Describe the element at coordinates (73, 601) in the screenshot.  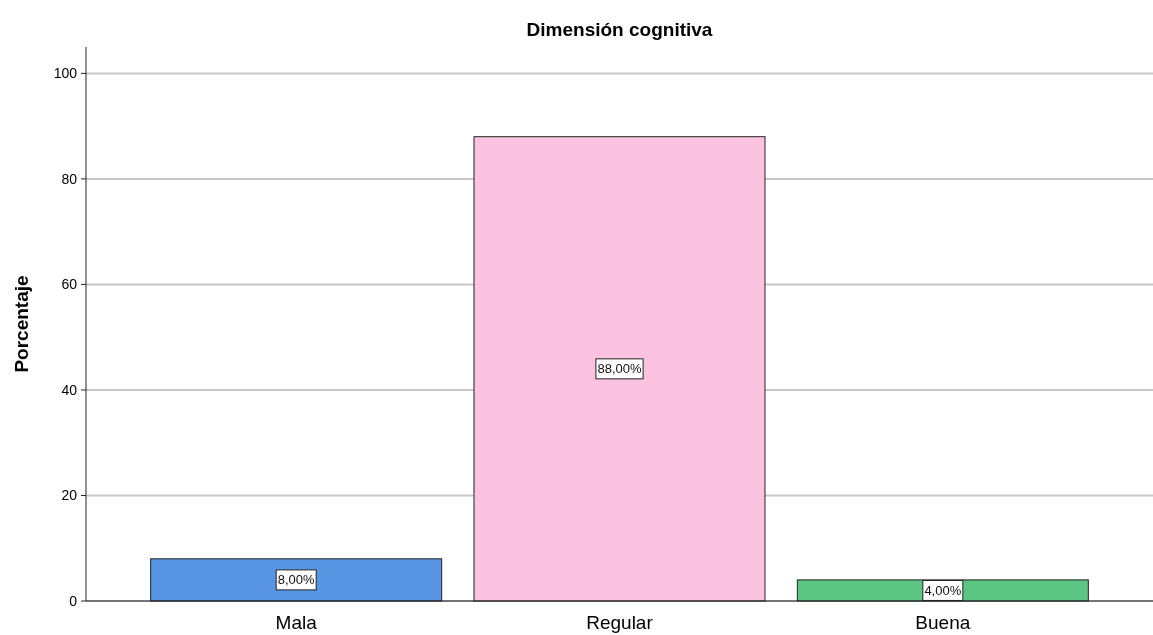
I see `y-tick-label: 0` at that location.